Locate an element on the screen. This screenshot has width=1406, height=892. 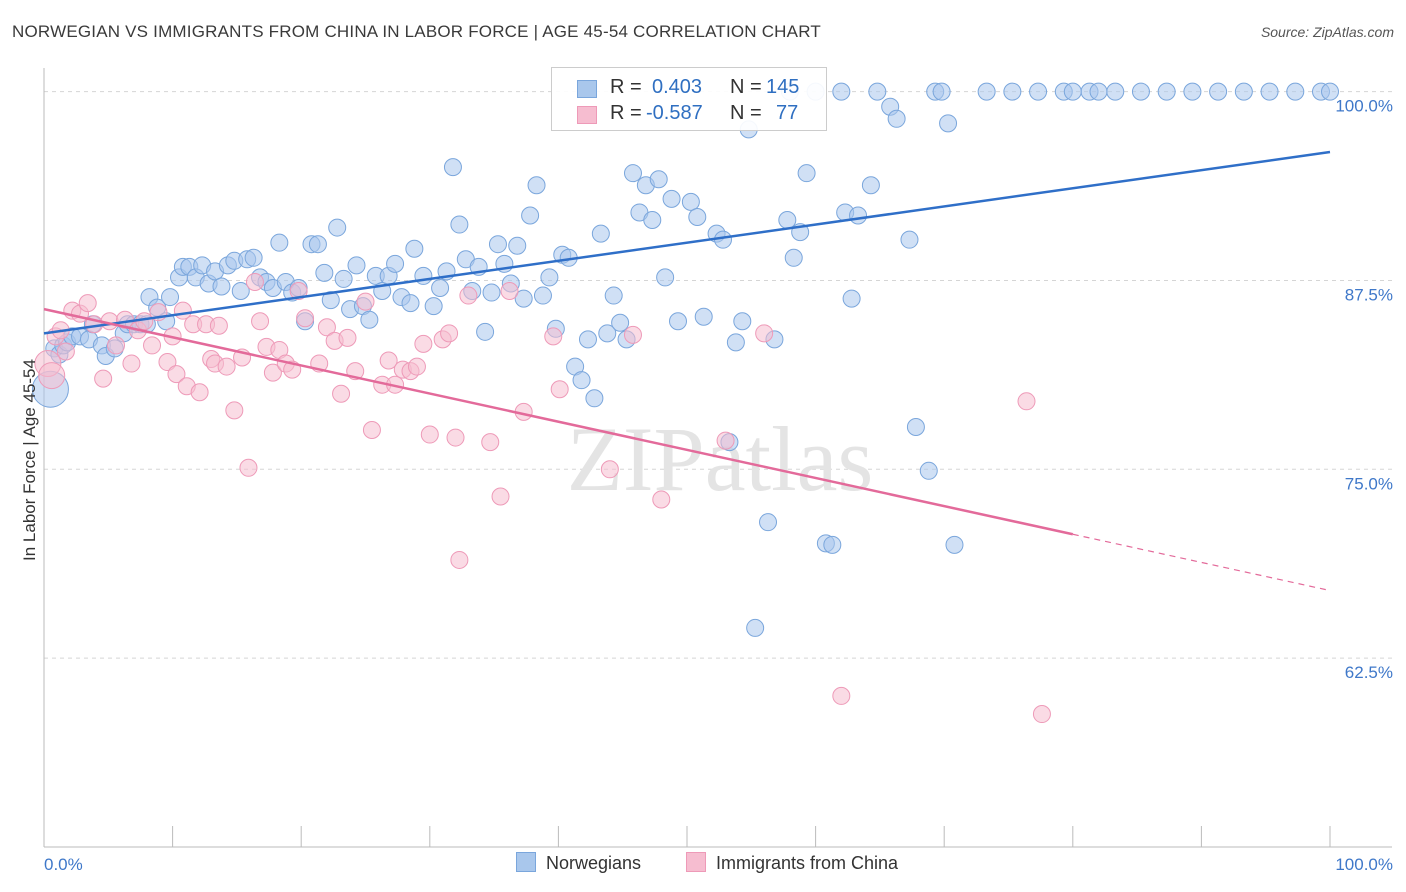
legend-item-china: Immigrants from China is located at coordinates (792, 864).